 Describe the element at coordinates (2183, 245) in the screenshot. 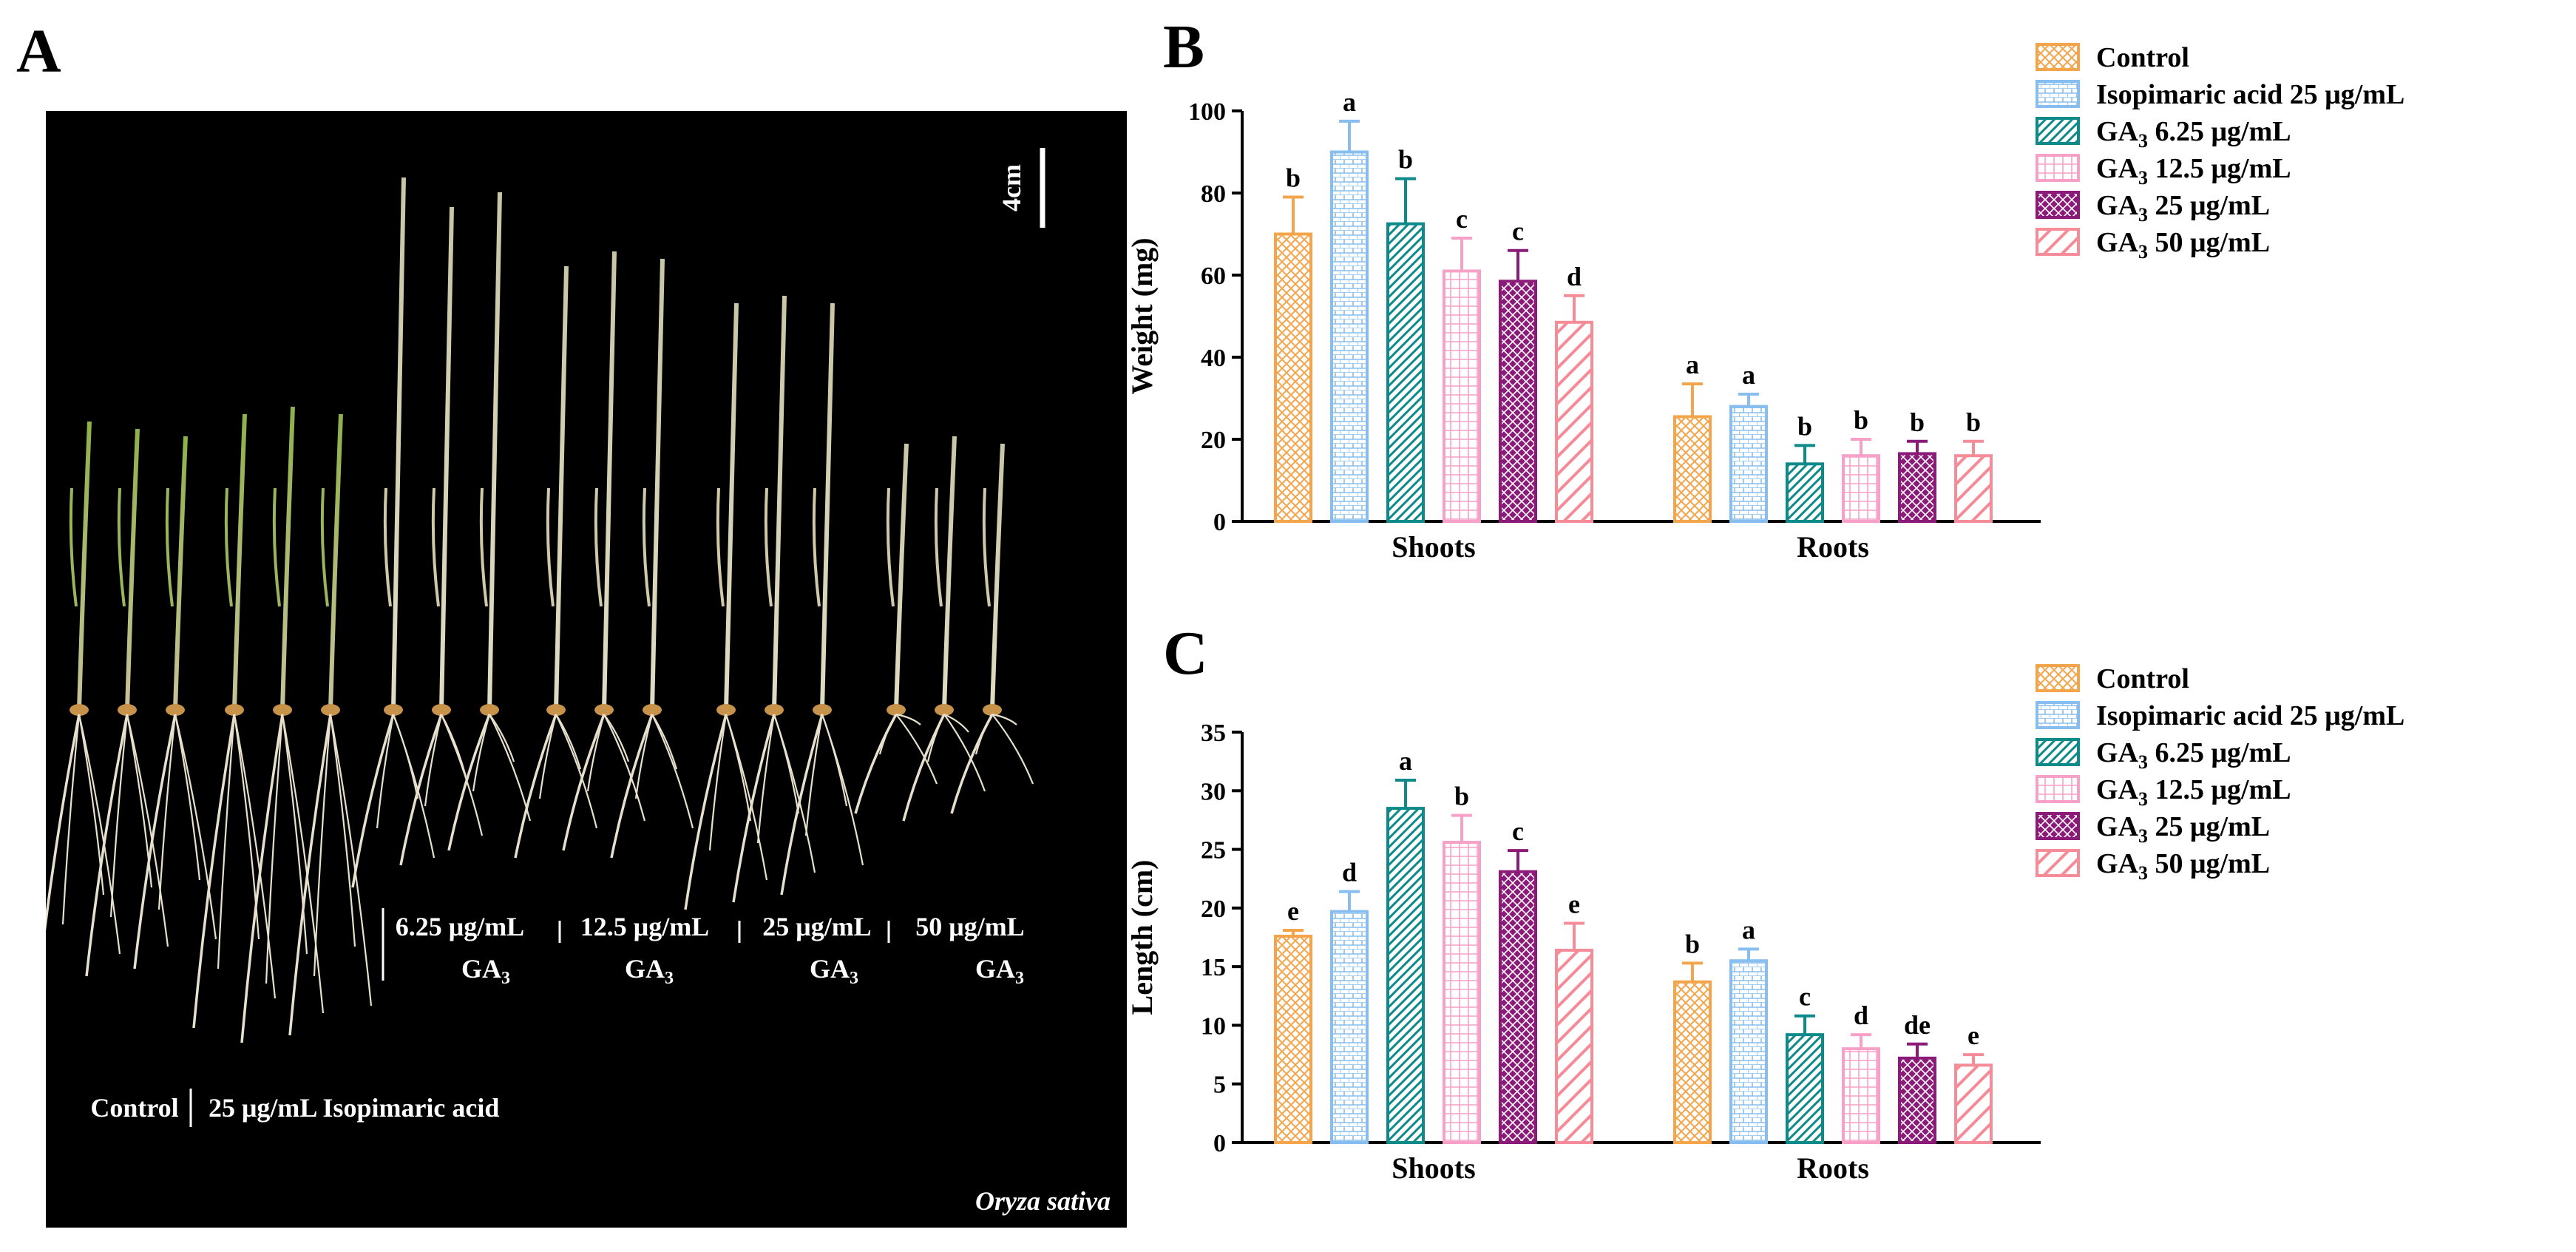

I see `legend-item: GA3 50 μg/mL` at that location.